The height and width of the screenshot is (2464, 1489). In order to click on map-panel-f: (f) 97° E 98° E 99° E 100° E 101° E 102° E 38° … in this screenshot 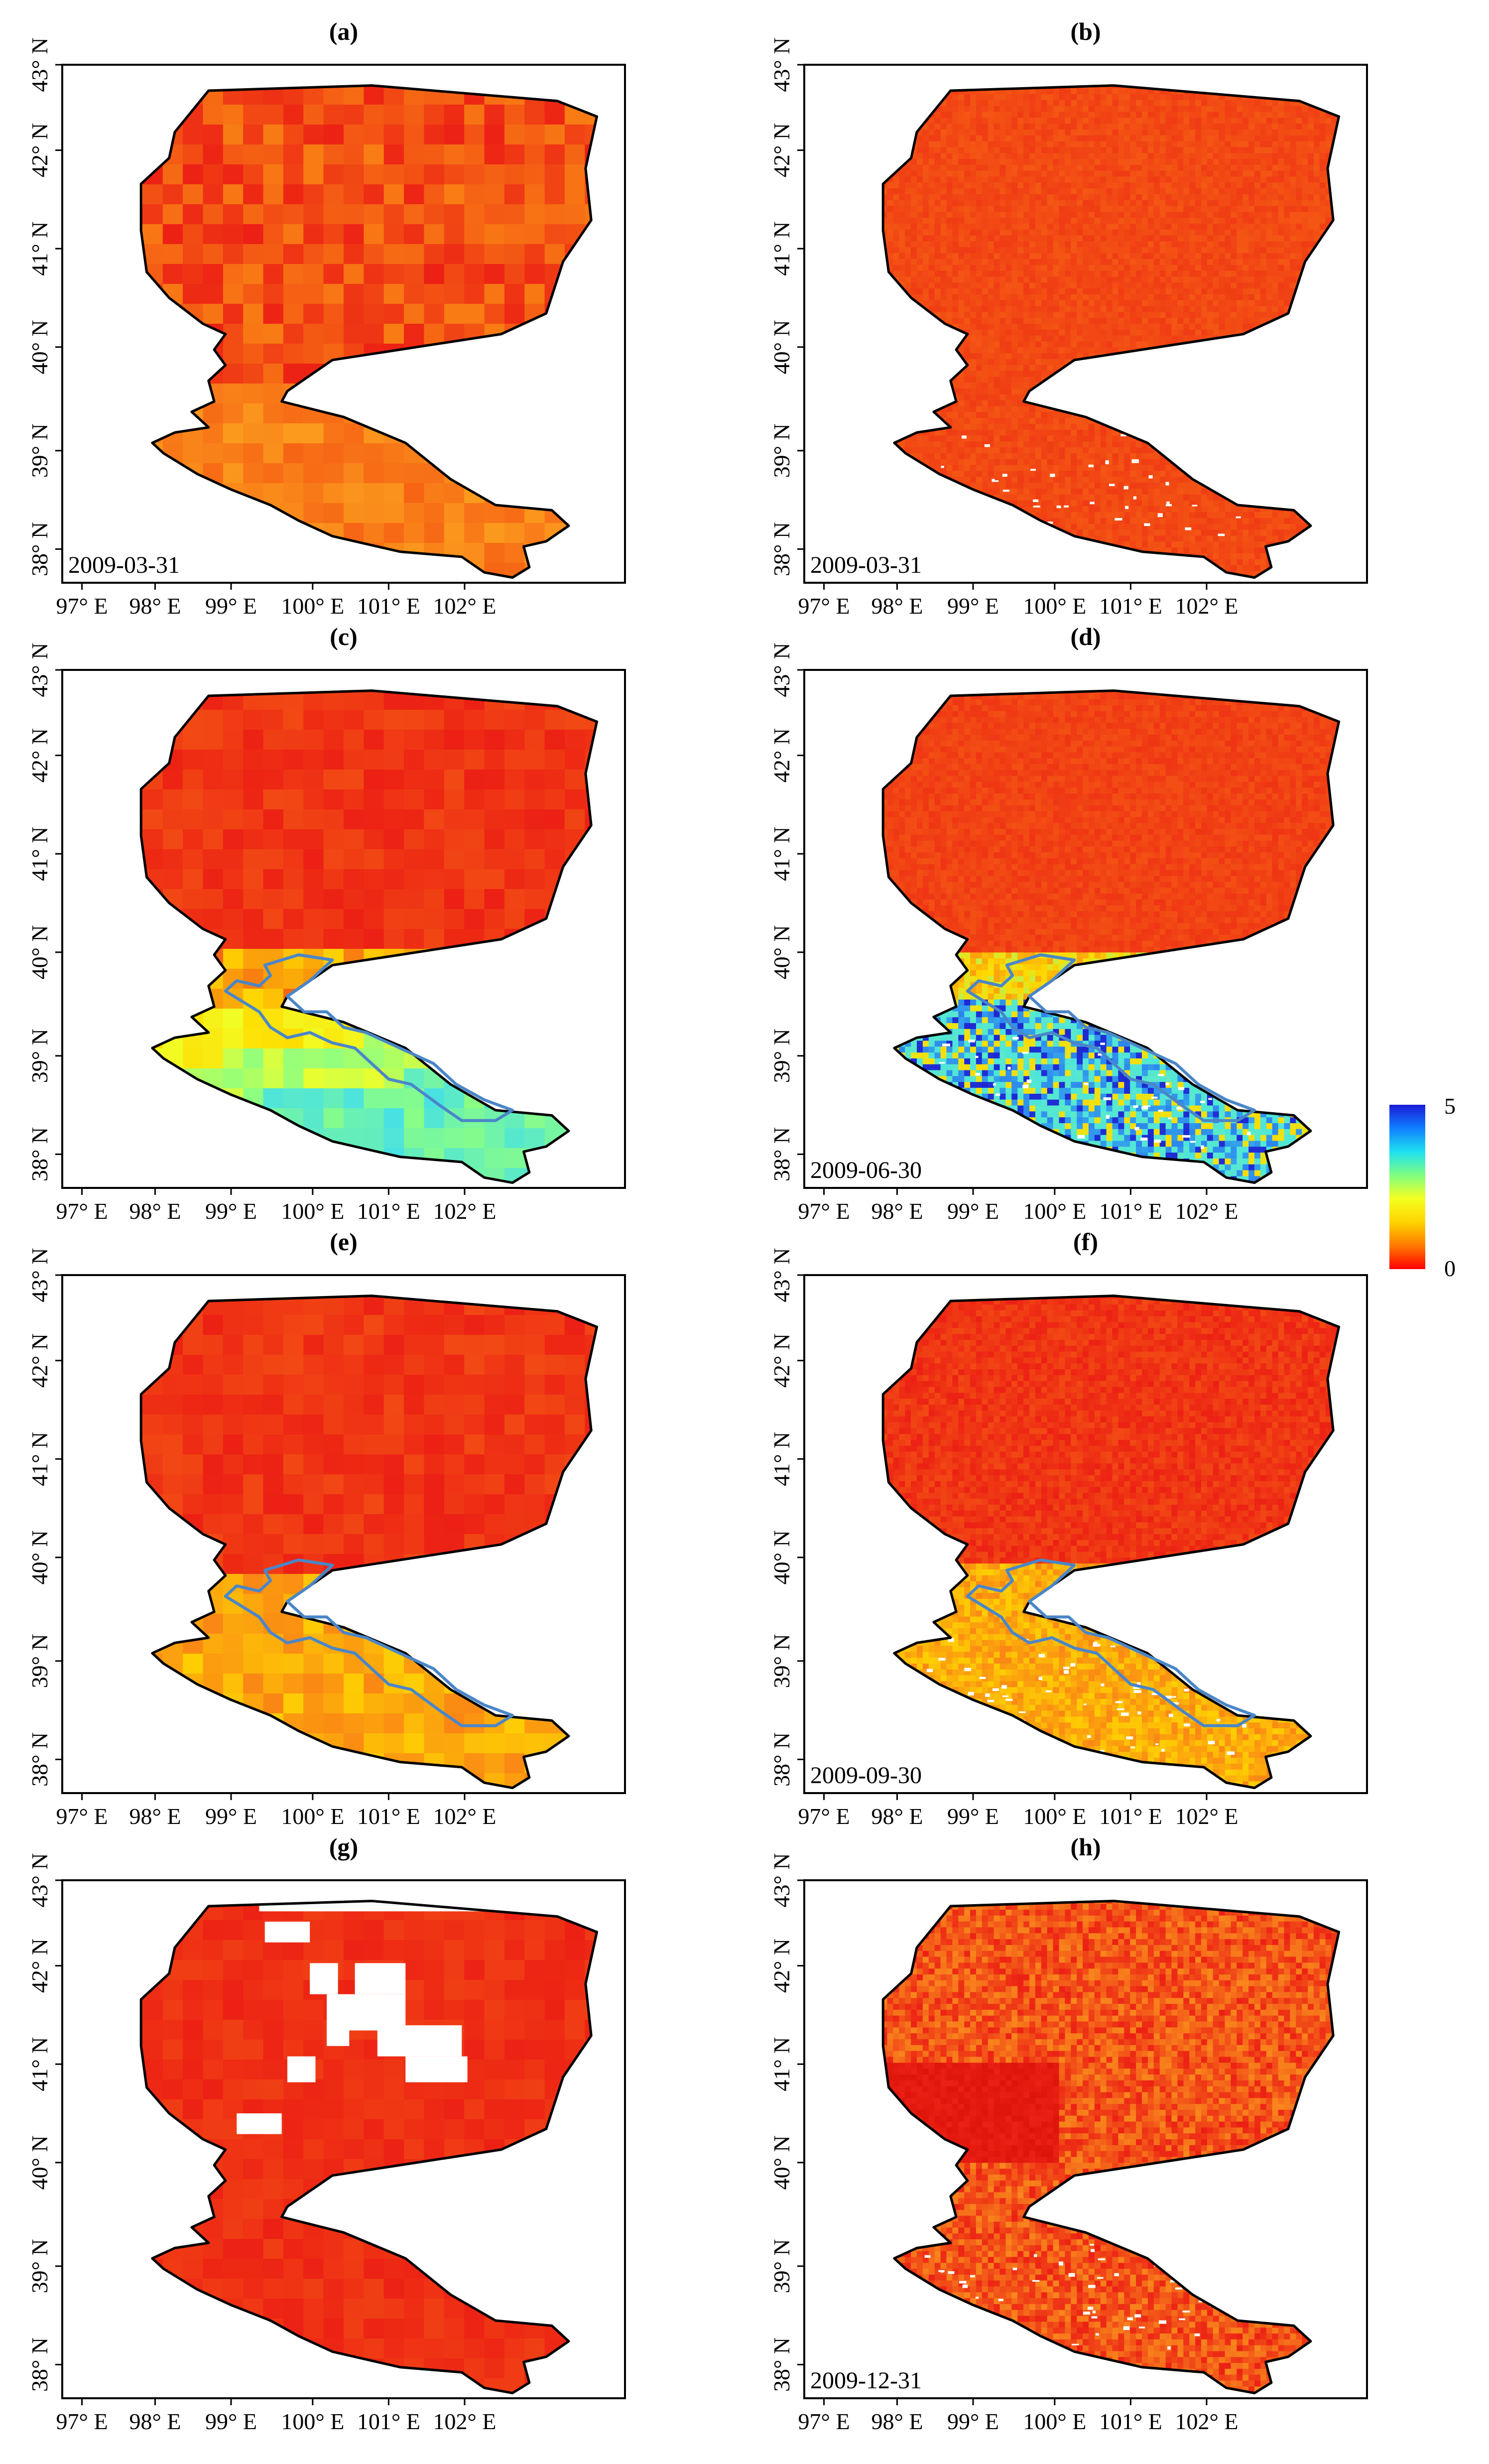, I will do `click(1068, 1528)`.